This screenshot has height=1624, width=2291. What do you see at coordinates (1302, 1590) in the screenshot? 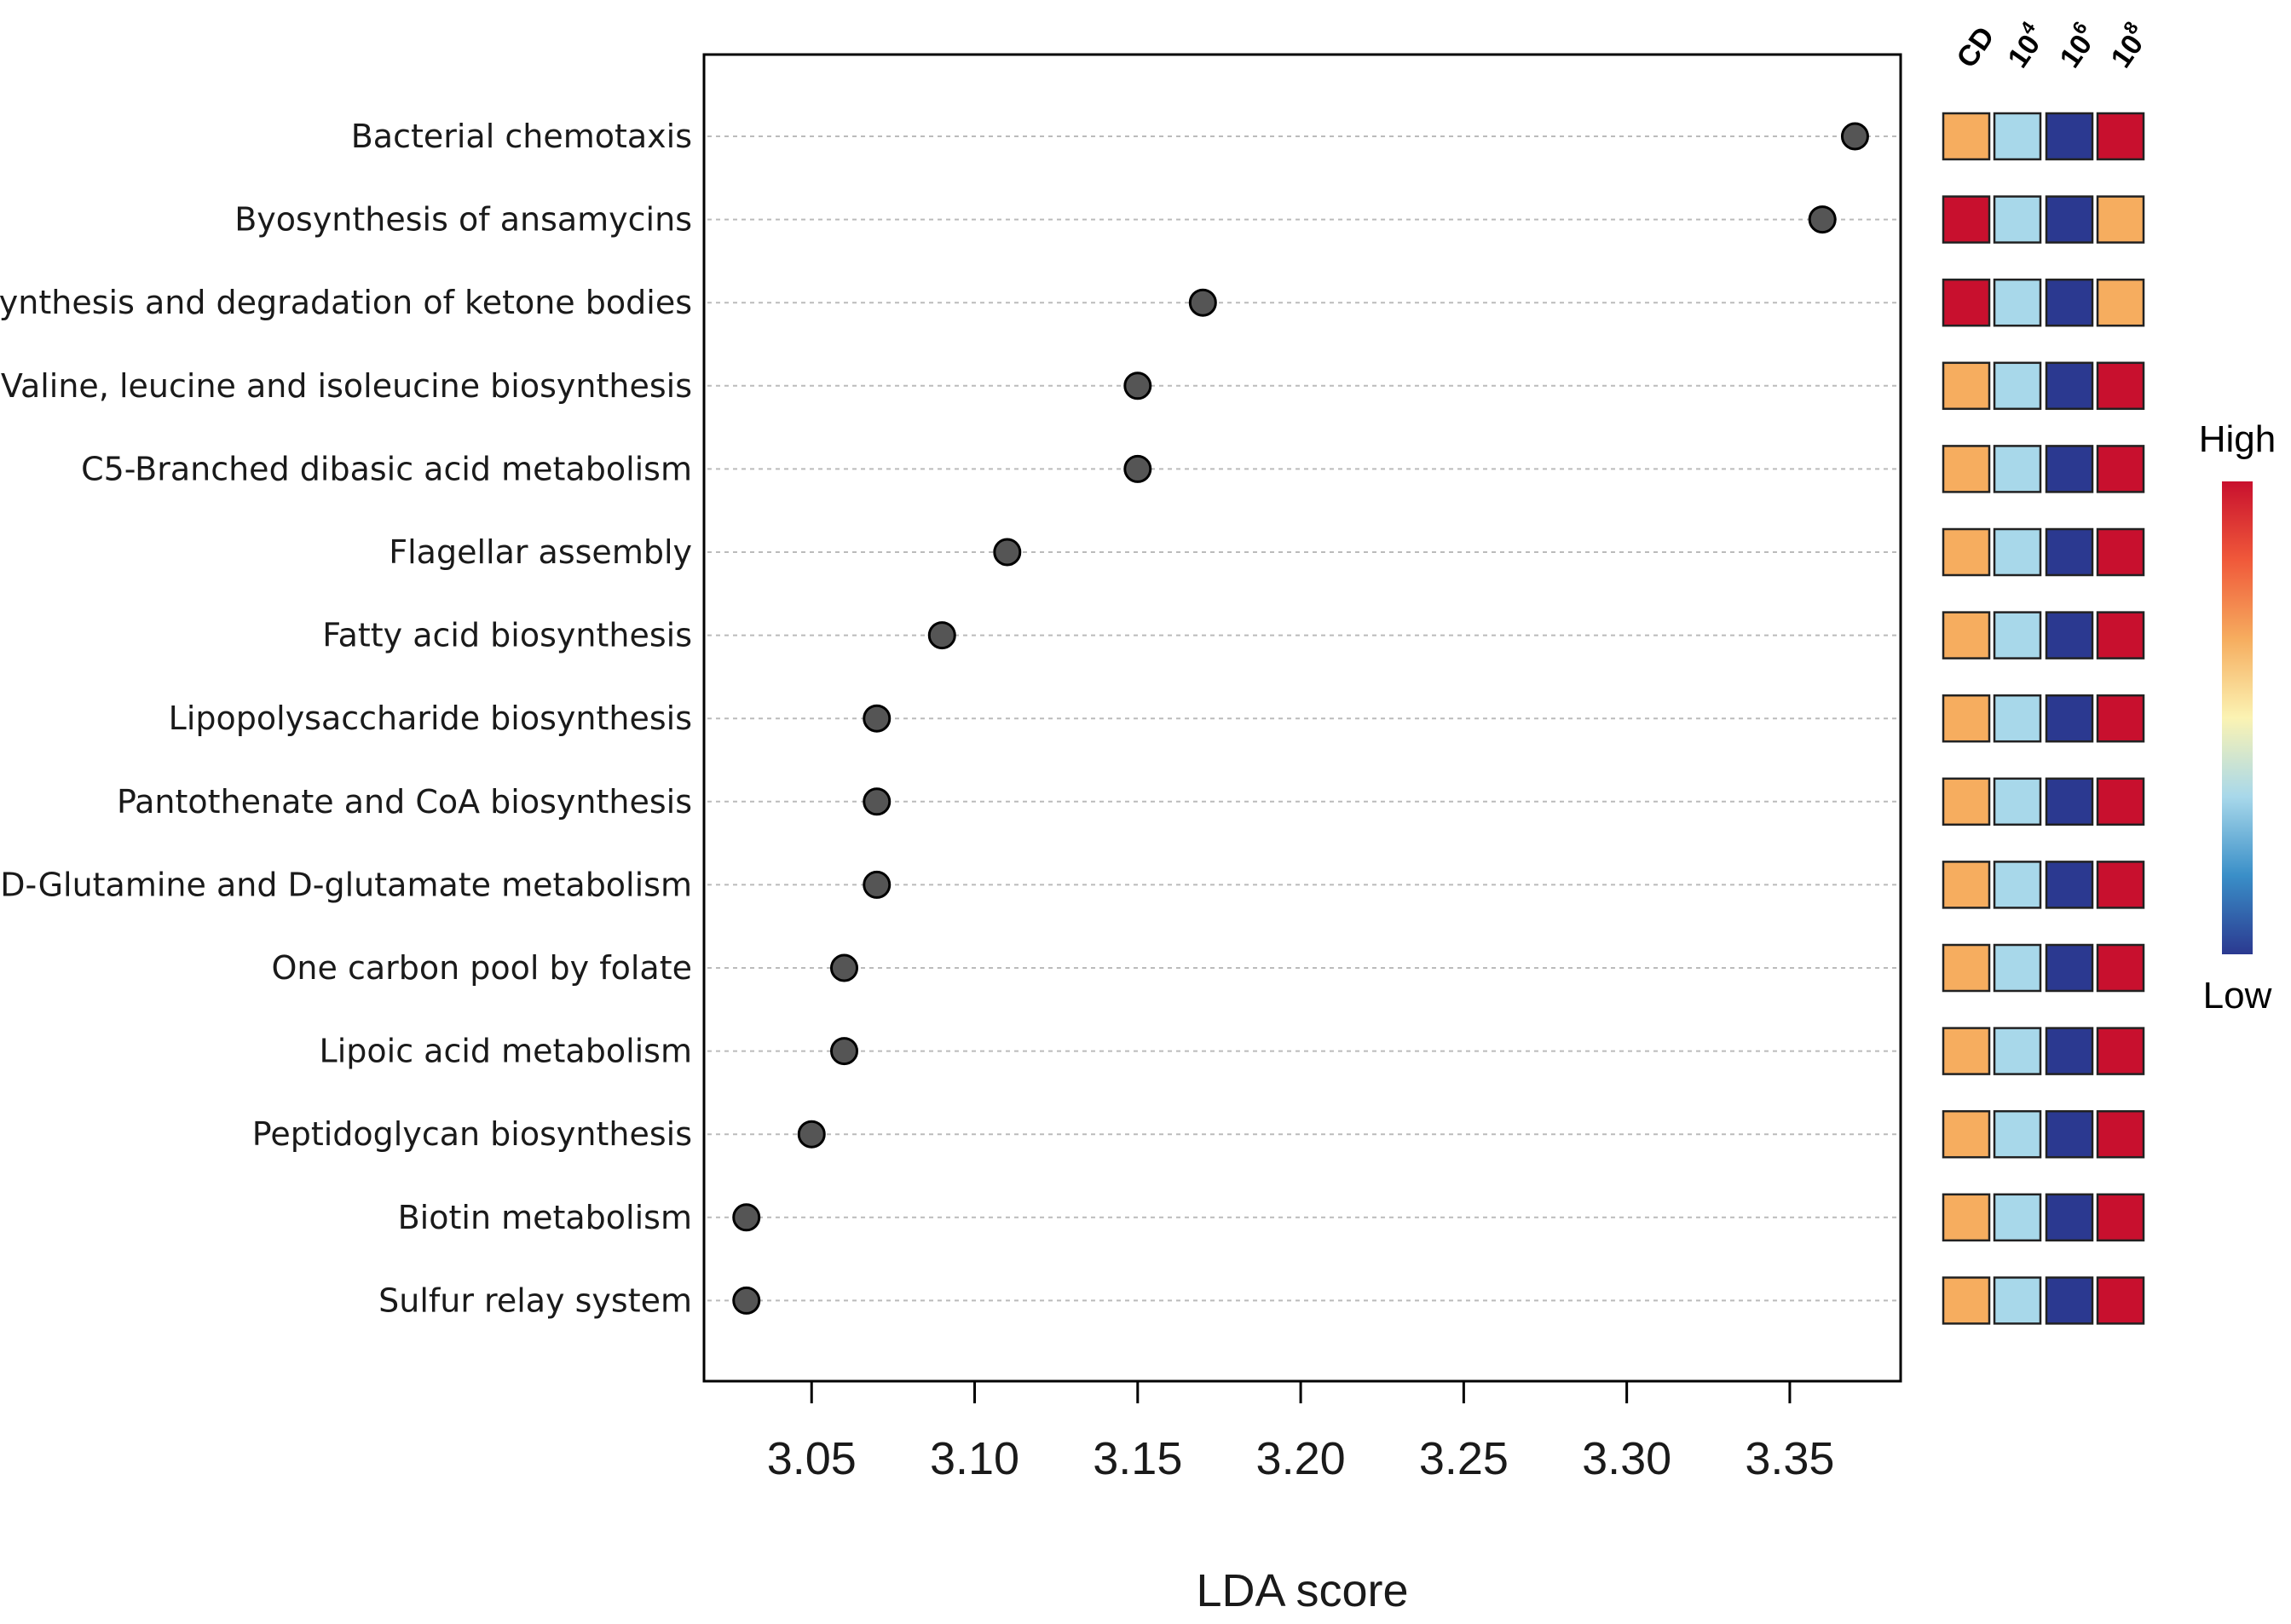
I see `x-axis-title: LDA score` at bounding box center [1302, 1590].